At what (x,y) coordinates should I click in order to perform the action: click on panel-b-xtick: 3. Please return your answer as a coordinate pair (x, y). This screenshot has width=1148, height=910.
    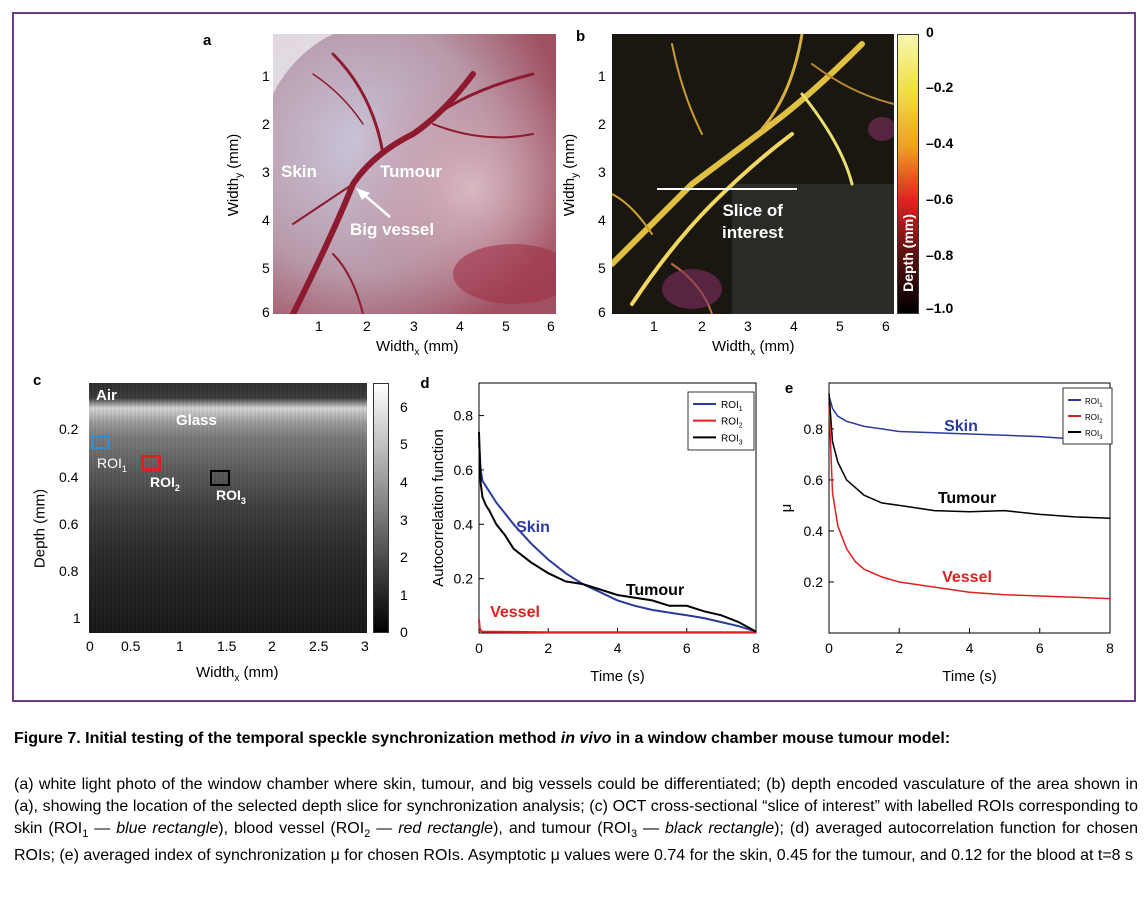
    Looking at the image, I should click on (748, 326).